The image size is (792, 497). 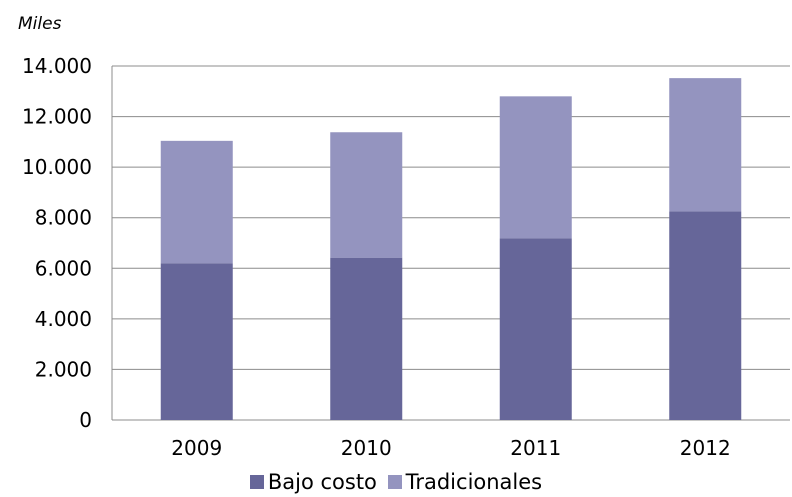 I want to click on y-tick-label: 6.000, so click(x=63, y=268).